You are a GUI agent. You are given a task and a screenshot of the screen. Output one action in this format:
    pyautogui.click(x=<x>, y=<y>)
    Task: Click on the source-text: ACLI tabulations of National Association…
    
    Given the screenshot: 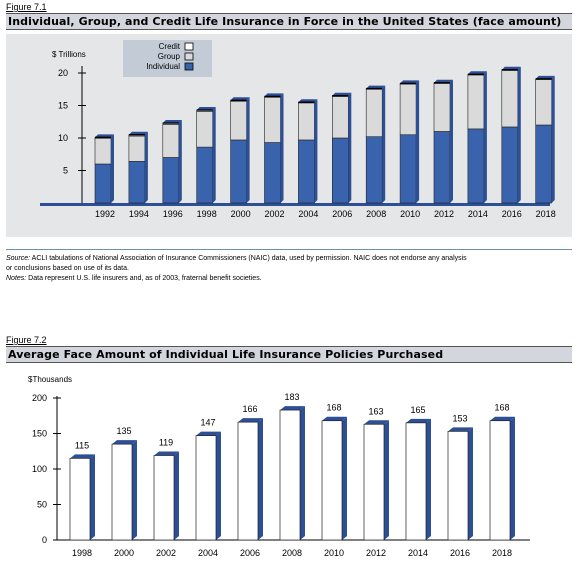 What is the action you would take?
    pyautogui.click(x=248, y=258)
    